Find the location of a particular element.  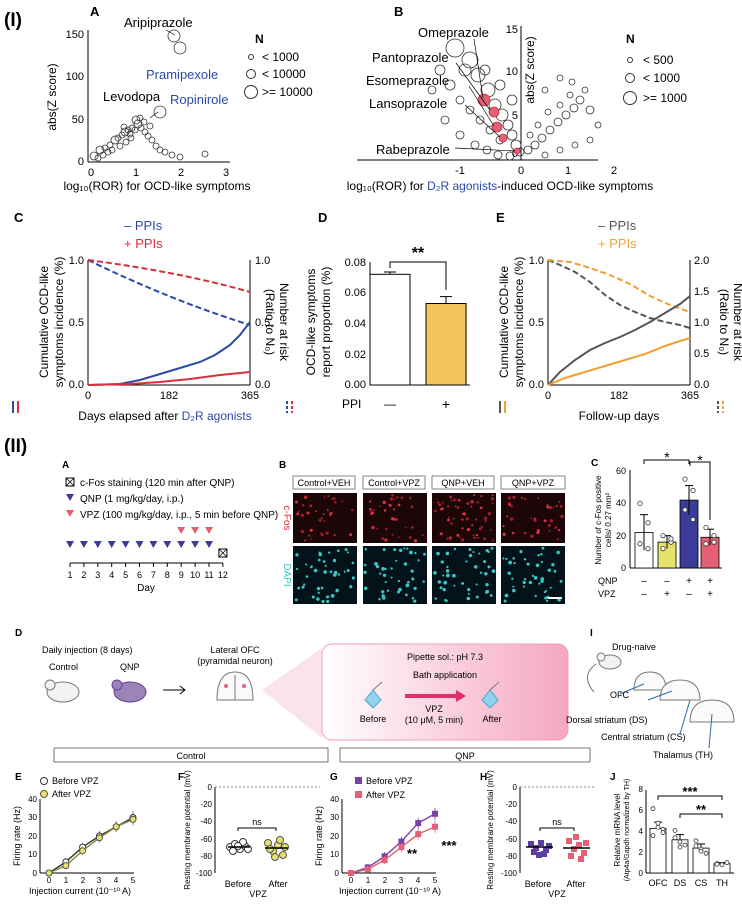

rylabel-C-2: (Ratio to N₀) is located at coordinates (270, 322).